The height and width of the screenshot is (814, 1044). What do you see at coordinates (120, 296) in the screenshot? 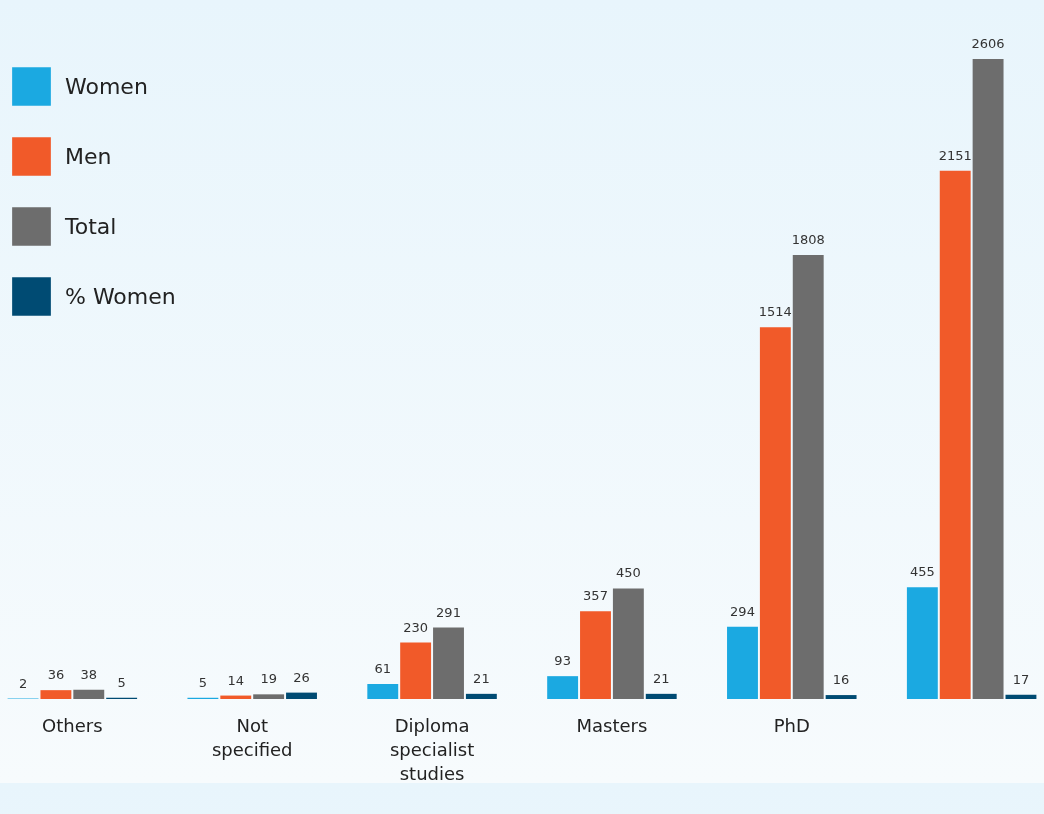
I see `legend-label: % Women` at bounding box center [120, 296].